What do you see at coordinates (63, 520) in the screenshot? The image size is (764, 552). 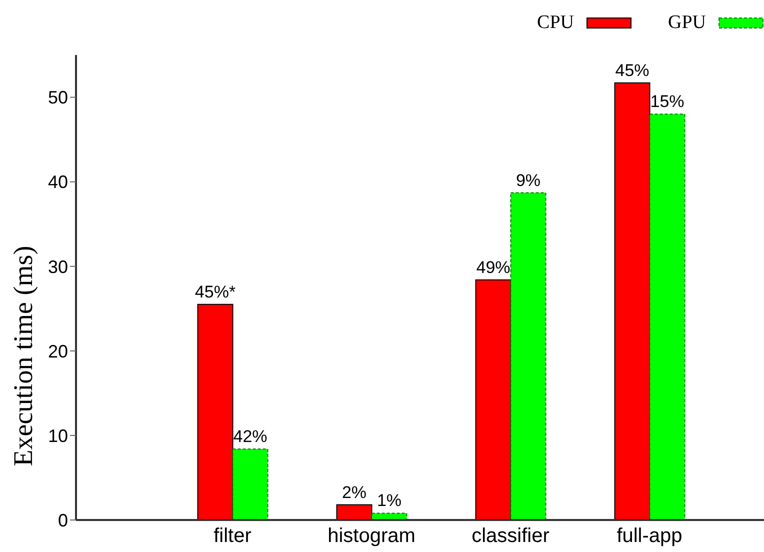 I see `y-tick-label: 0` at bounding box center [63, 520].